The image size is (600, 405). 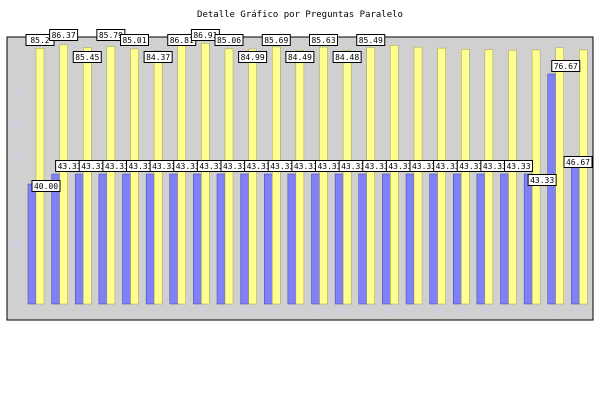 I want to click on x-tick-label: 24, so click(x=578, y=311).